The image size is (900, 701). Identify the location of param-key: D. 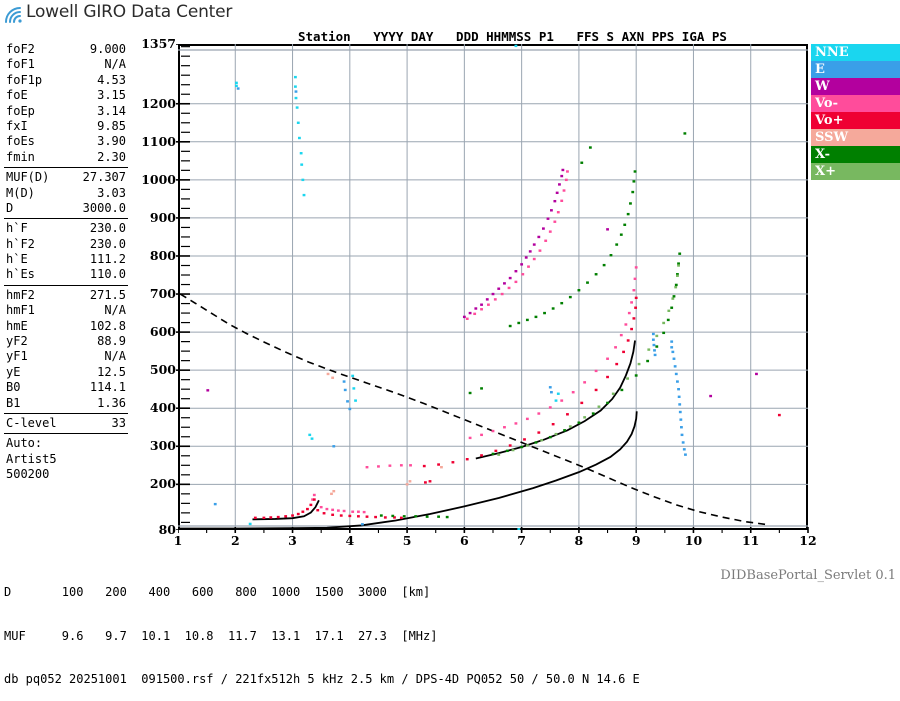
(10, 207).